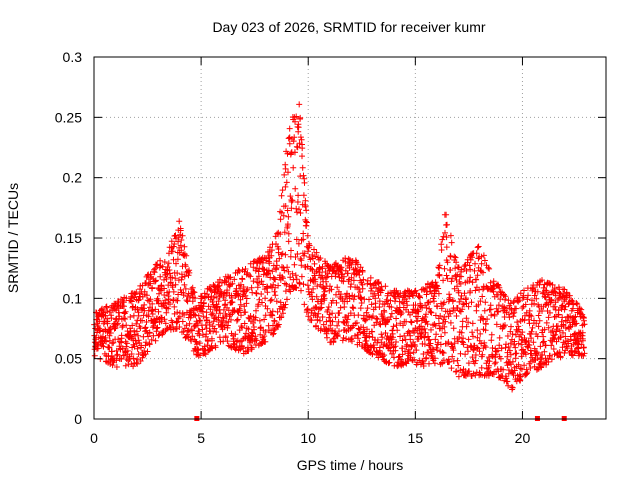 This screenshot has width=640, height=480. Describe the element at coordinates (73, 298) in the screenshot. I see `y-tick-label: 0.1` at that location.